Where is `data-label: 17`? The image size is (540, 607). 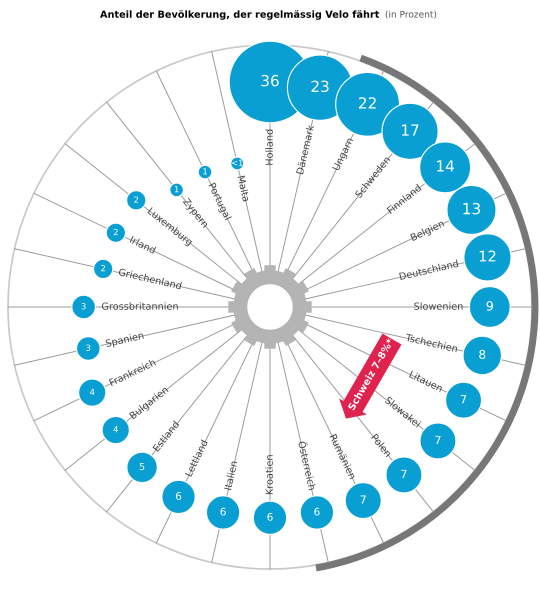
data-label: 17 is located at coordinates (410, 130).